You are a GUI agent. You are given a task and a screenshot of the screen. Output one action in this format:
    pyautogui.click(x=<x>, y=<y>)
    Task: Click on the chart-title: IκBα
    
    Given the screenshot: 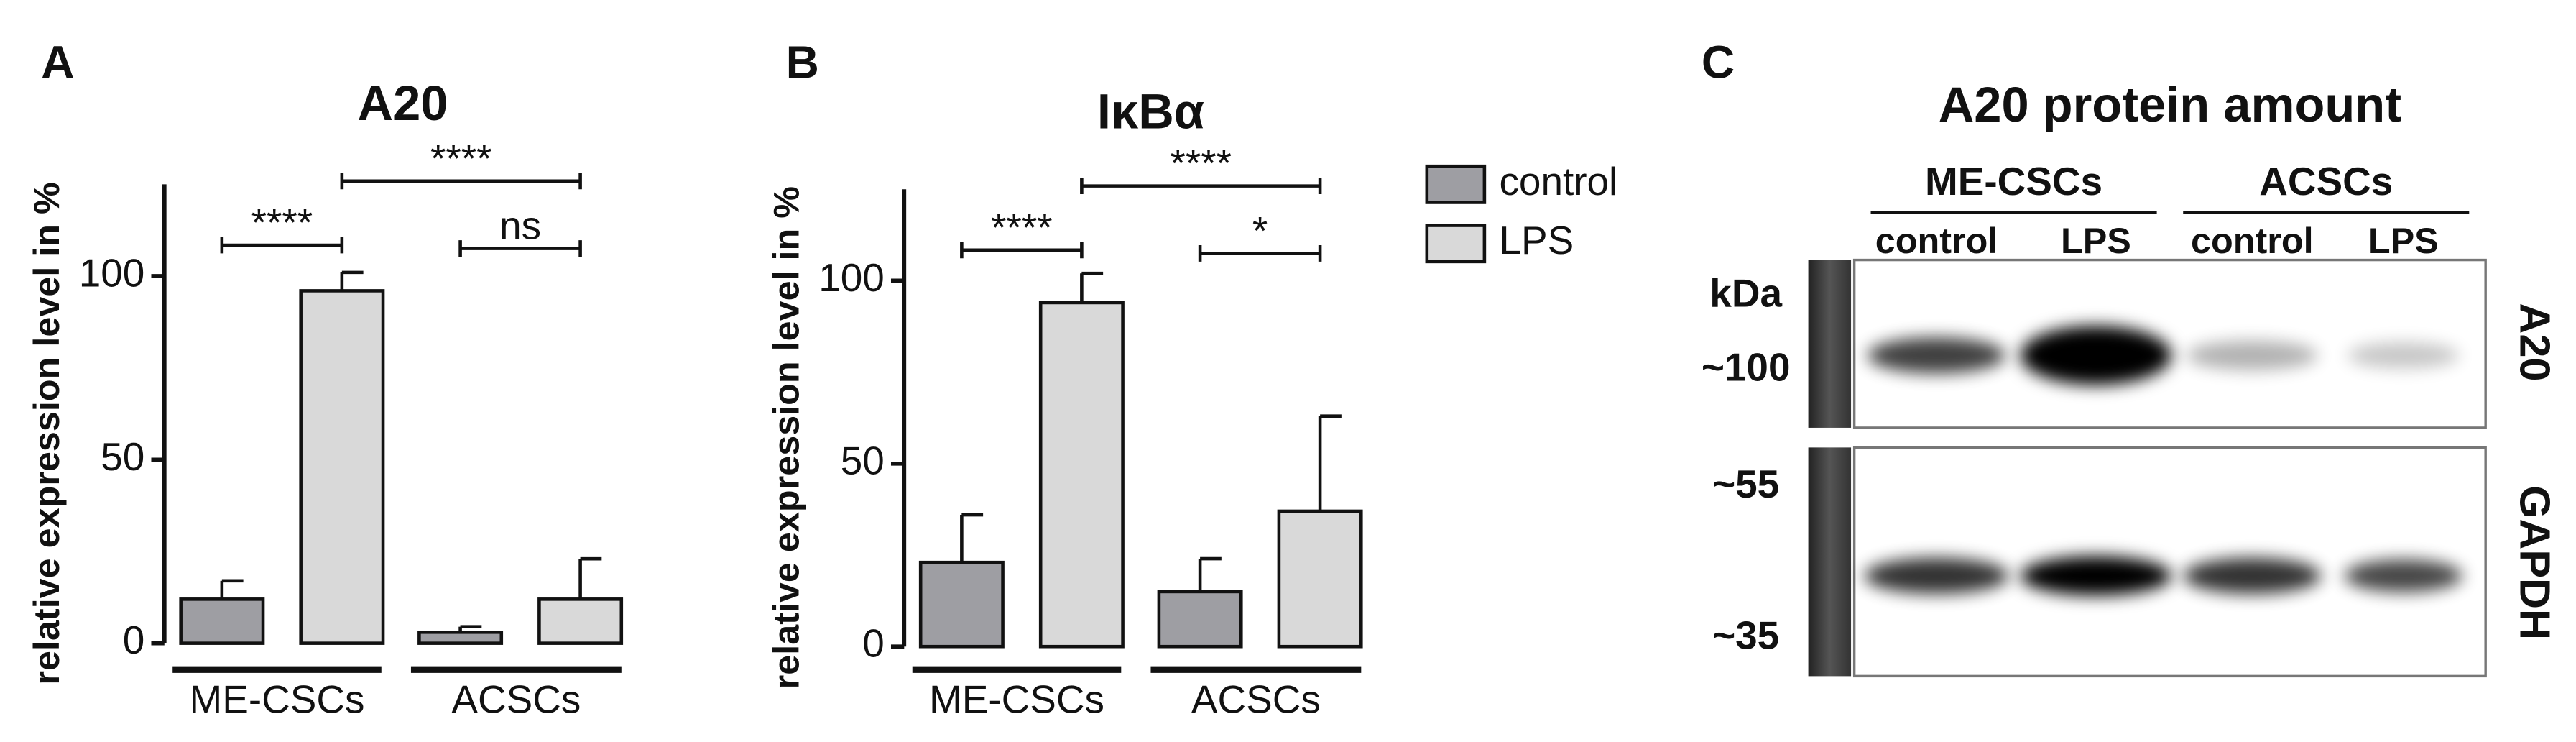 What is the action you would take?
    pyautogui.click(x=1150, y=111)
    